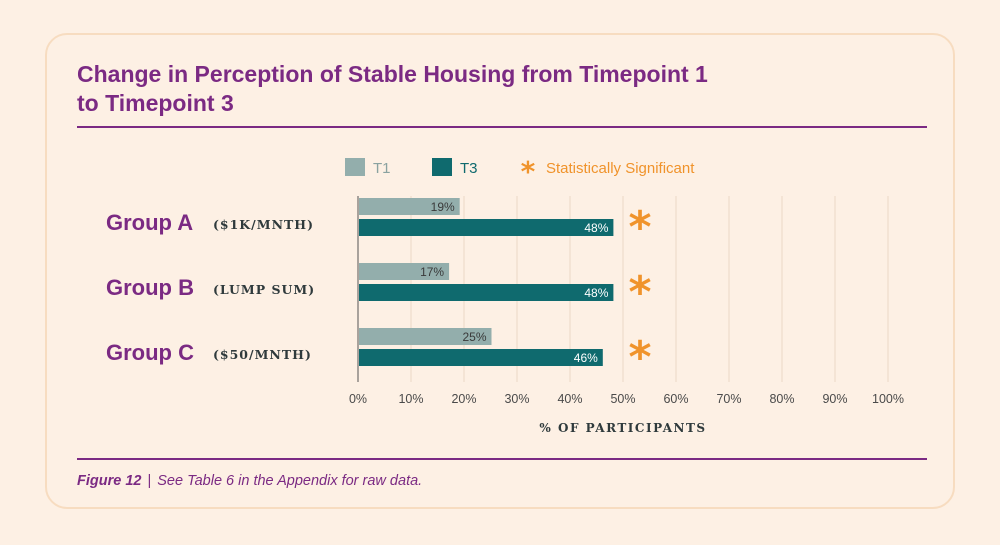 This screenshot has height=545, width=1000. Describe the element at coordinates (469, 168) in the screenshot. I see `legend-label-t3: T3` at that location.